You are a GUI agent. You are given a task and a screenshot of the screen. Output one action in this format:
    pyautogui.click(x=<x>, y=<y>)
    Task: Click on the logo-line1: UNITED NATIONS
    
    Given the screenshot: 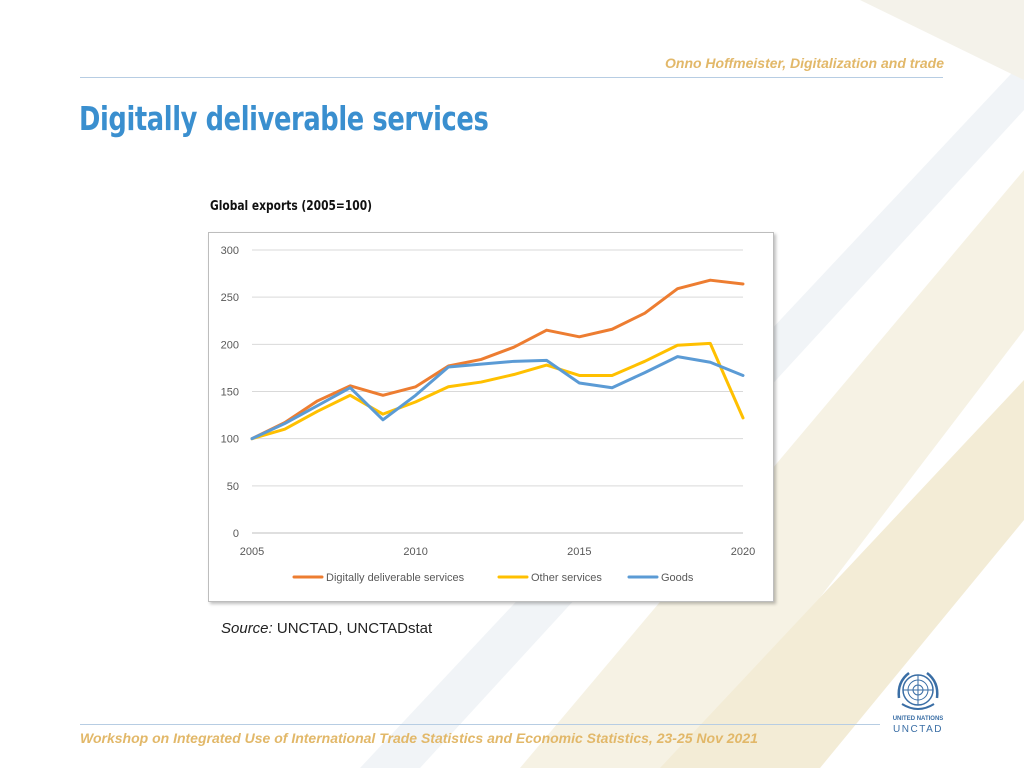 What is the action you would take?
    pyautogui.click(x=918, y=719)
    